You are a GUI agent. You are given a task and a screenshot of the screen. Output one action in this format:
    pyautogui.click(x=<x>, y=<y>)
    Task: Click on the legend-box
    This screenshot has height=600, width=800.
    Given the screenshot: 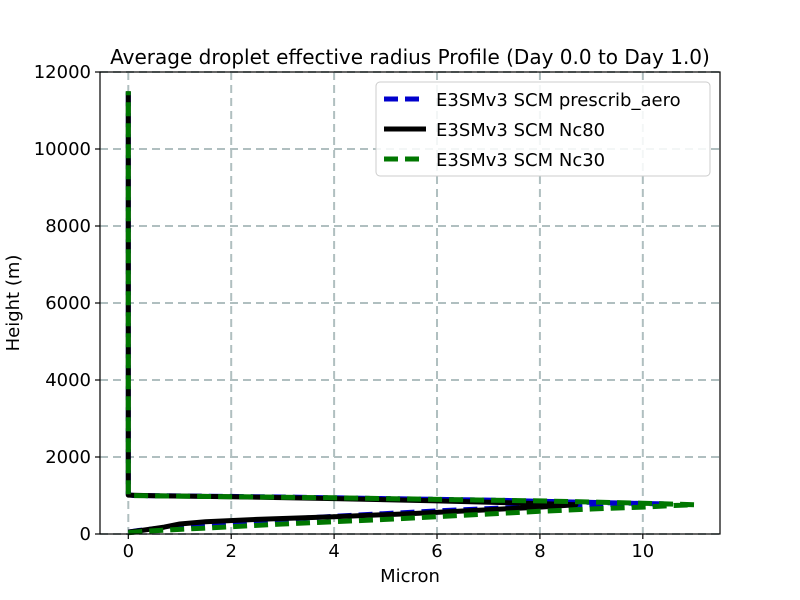 What is the action you would take?
    pyautogui.click(x=543, y=129)
    